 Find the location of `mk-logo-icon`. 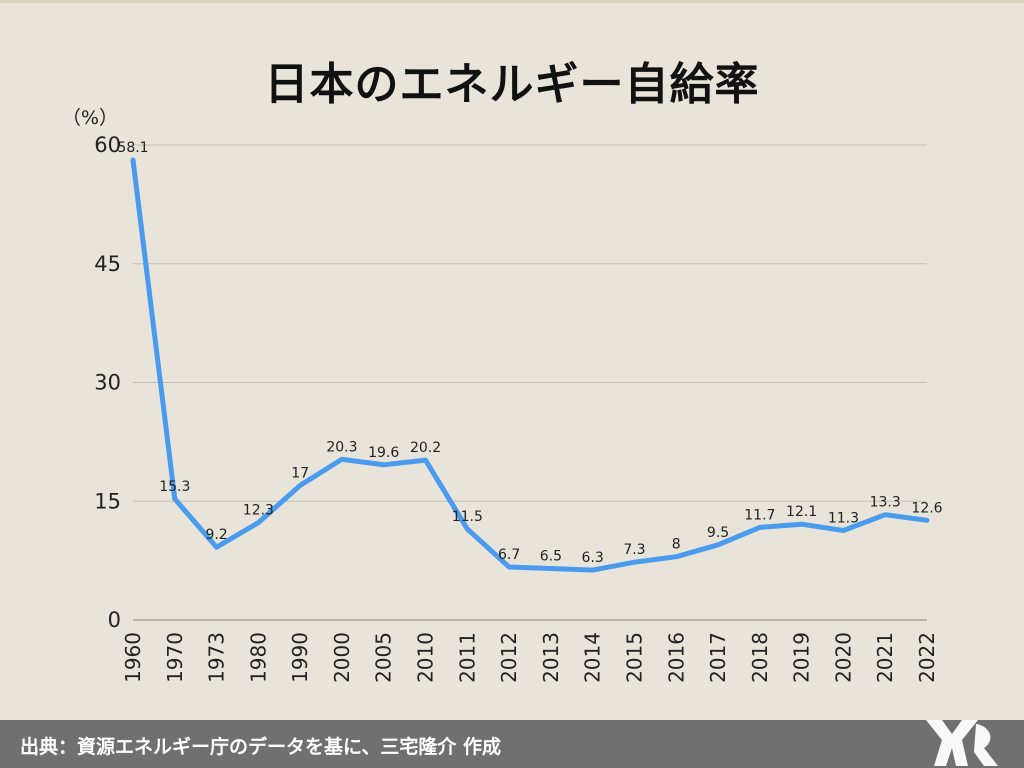

mk-logo-icon is located at coordinates (962, 743).